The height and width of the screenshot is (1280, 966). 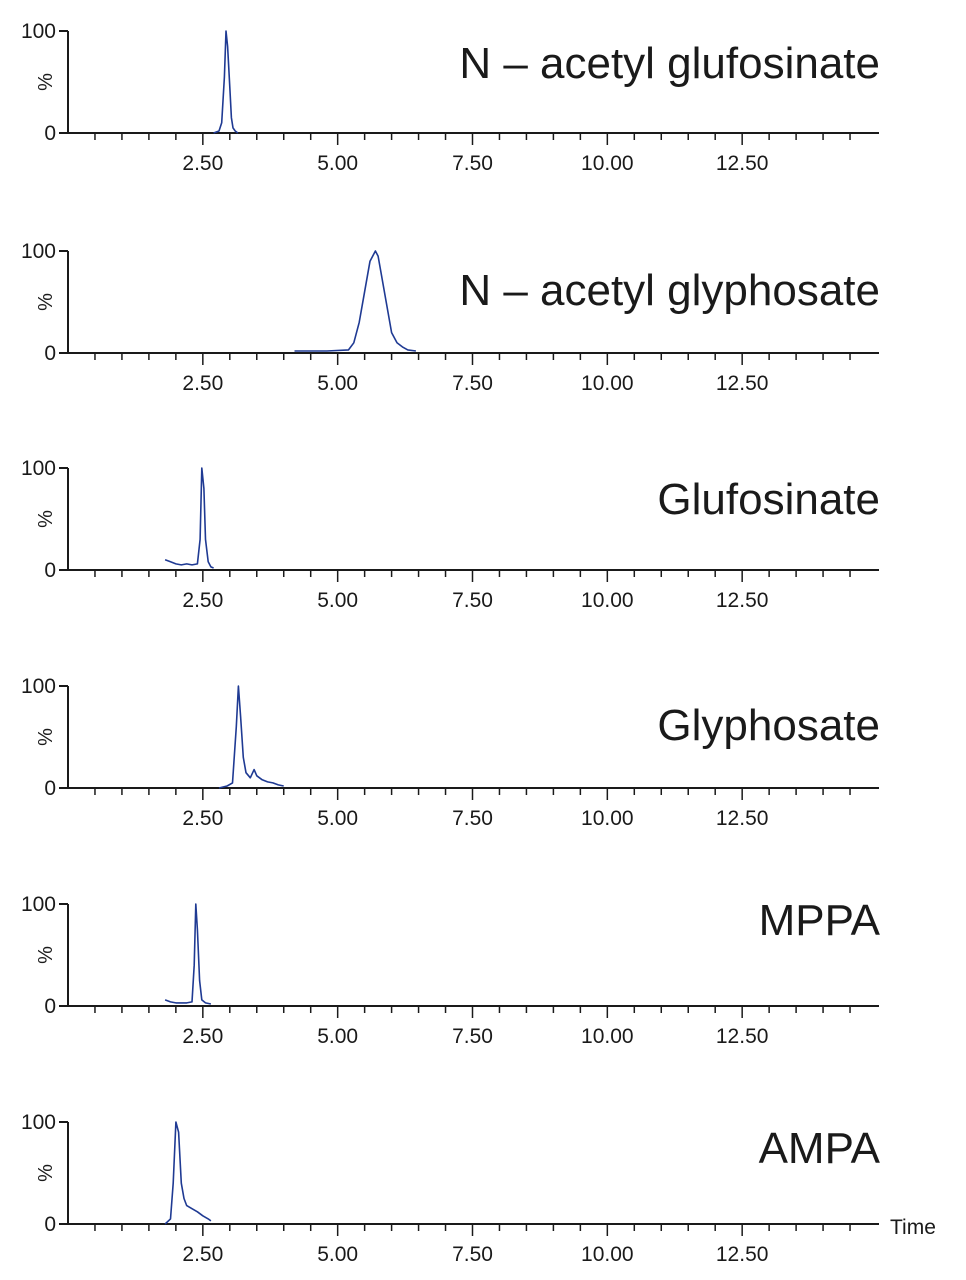 What do you see at coordinates (478, 1188) in the screenshot?
I see `chromatogram-panel: 100 0% 2.50 5.00 7.50 10.00 12.50 AMPA Time` at bounding box center [478, 1188].